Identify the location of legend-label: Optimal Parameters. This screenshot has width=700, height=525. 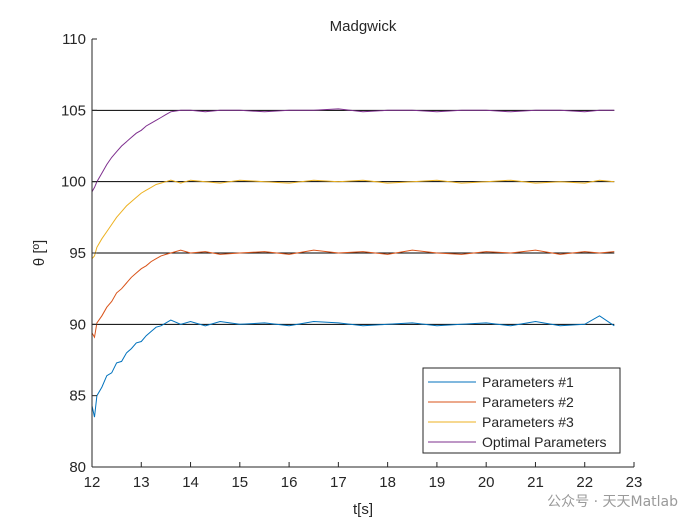
(544, 442).